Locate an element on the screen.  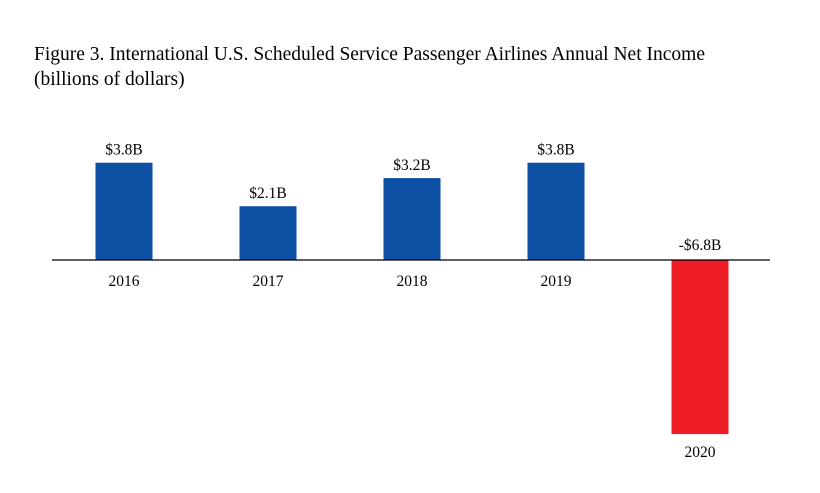
data-label-2017: $2.1B is located at coordinates (267, 193).